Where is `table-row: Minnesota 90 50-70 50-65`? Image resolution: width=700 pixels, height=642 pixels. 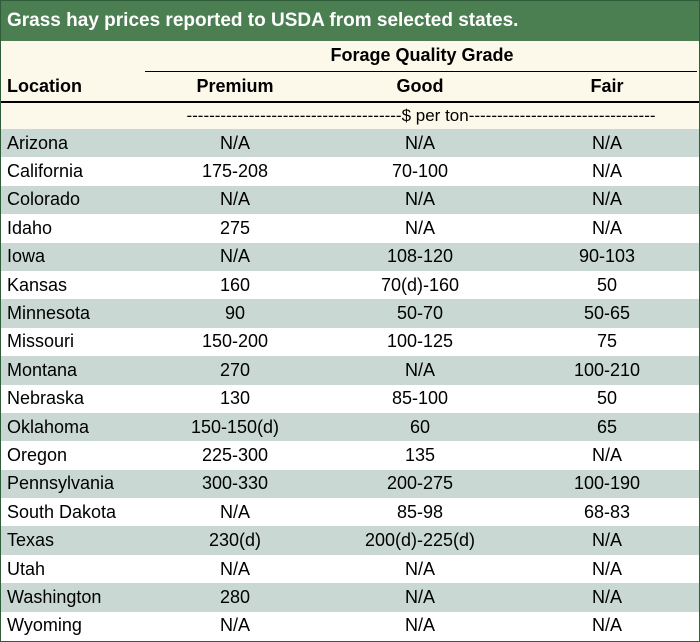 table-row: Minnesota 90 50-70 50-65 is located at coordinates (350, 313).